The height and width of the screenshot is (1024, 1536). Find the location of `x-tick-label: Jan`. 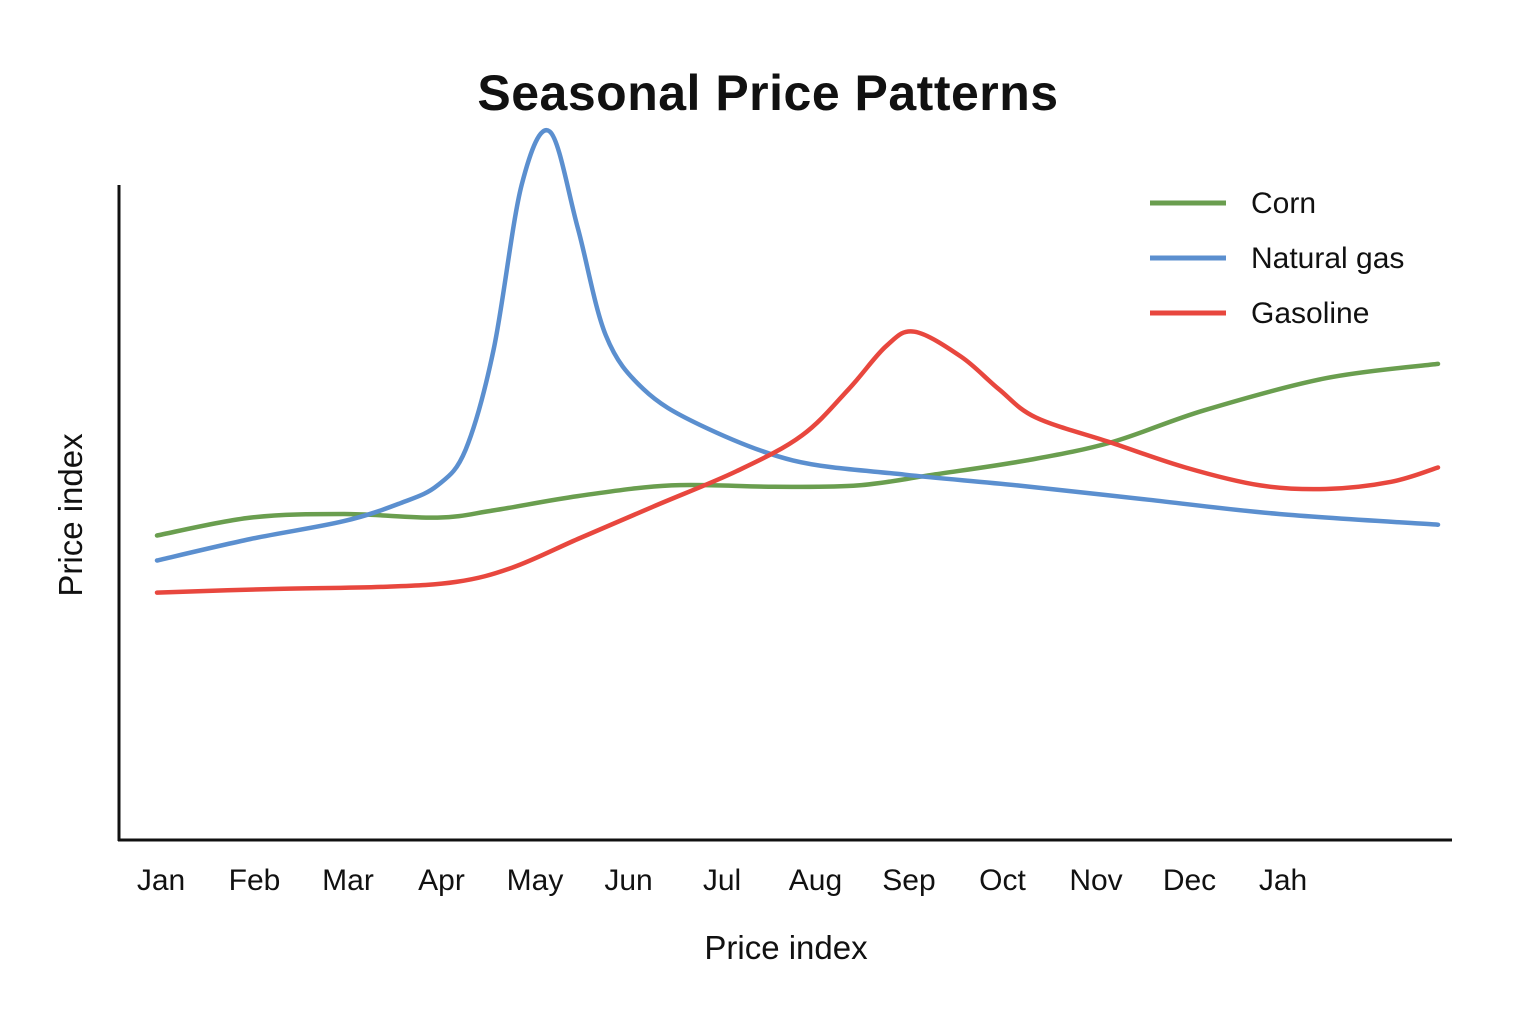

x-tick-label: Jan is located at coordinates (161, 880).